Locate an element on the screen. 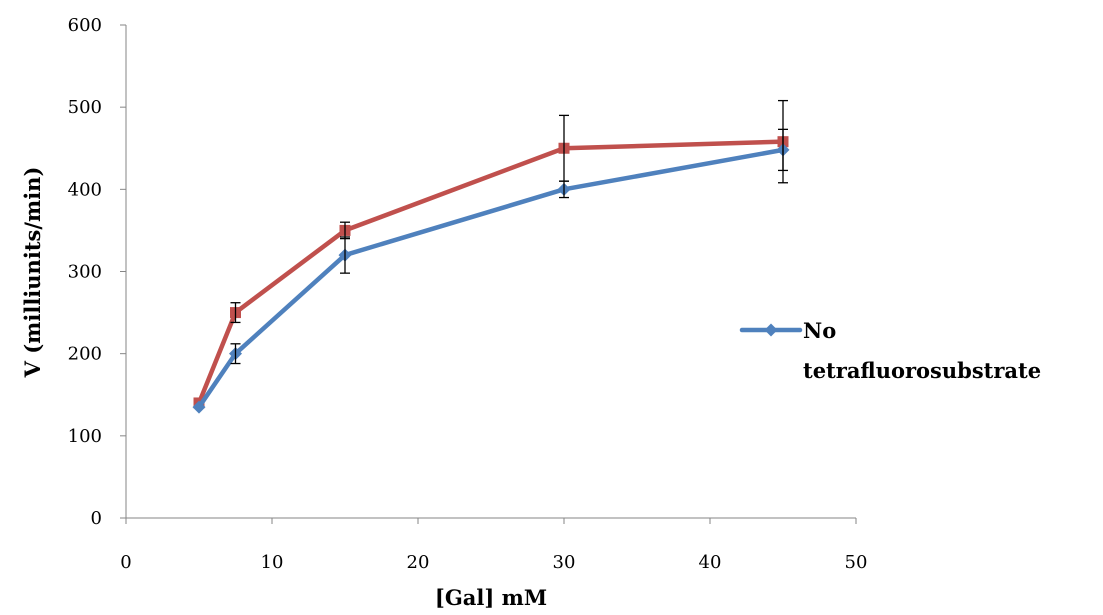 The width and height of the screenshot is (1103, 615). legend-label: No is located at coordinates (819, 330).